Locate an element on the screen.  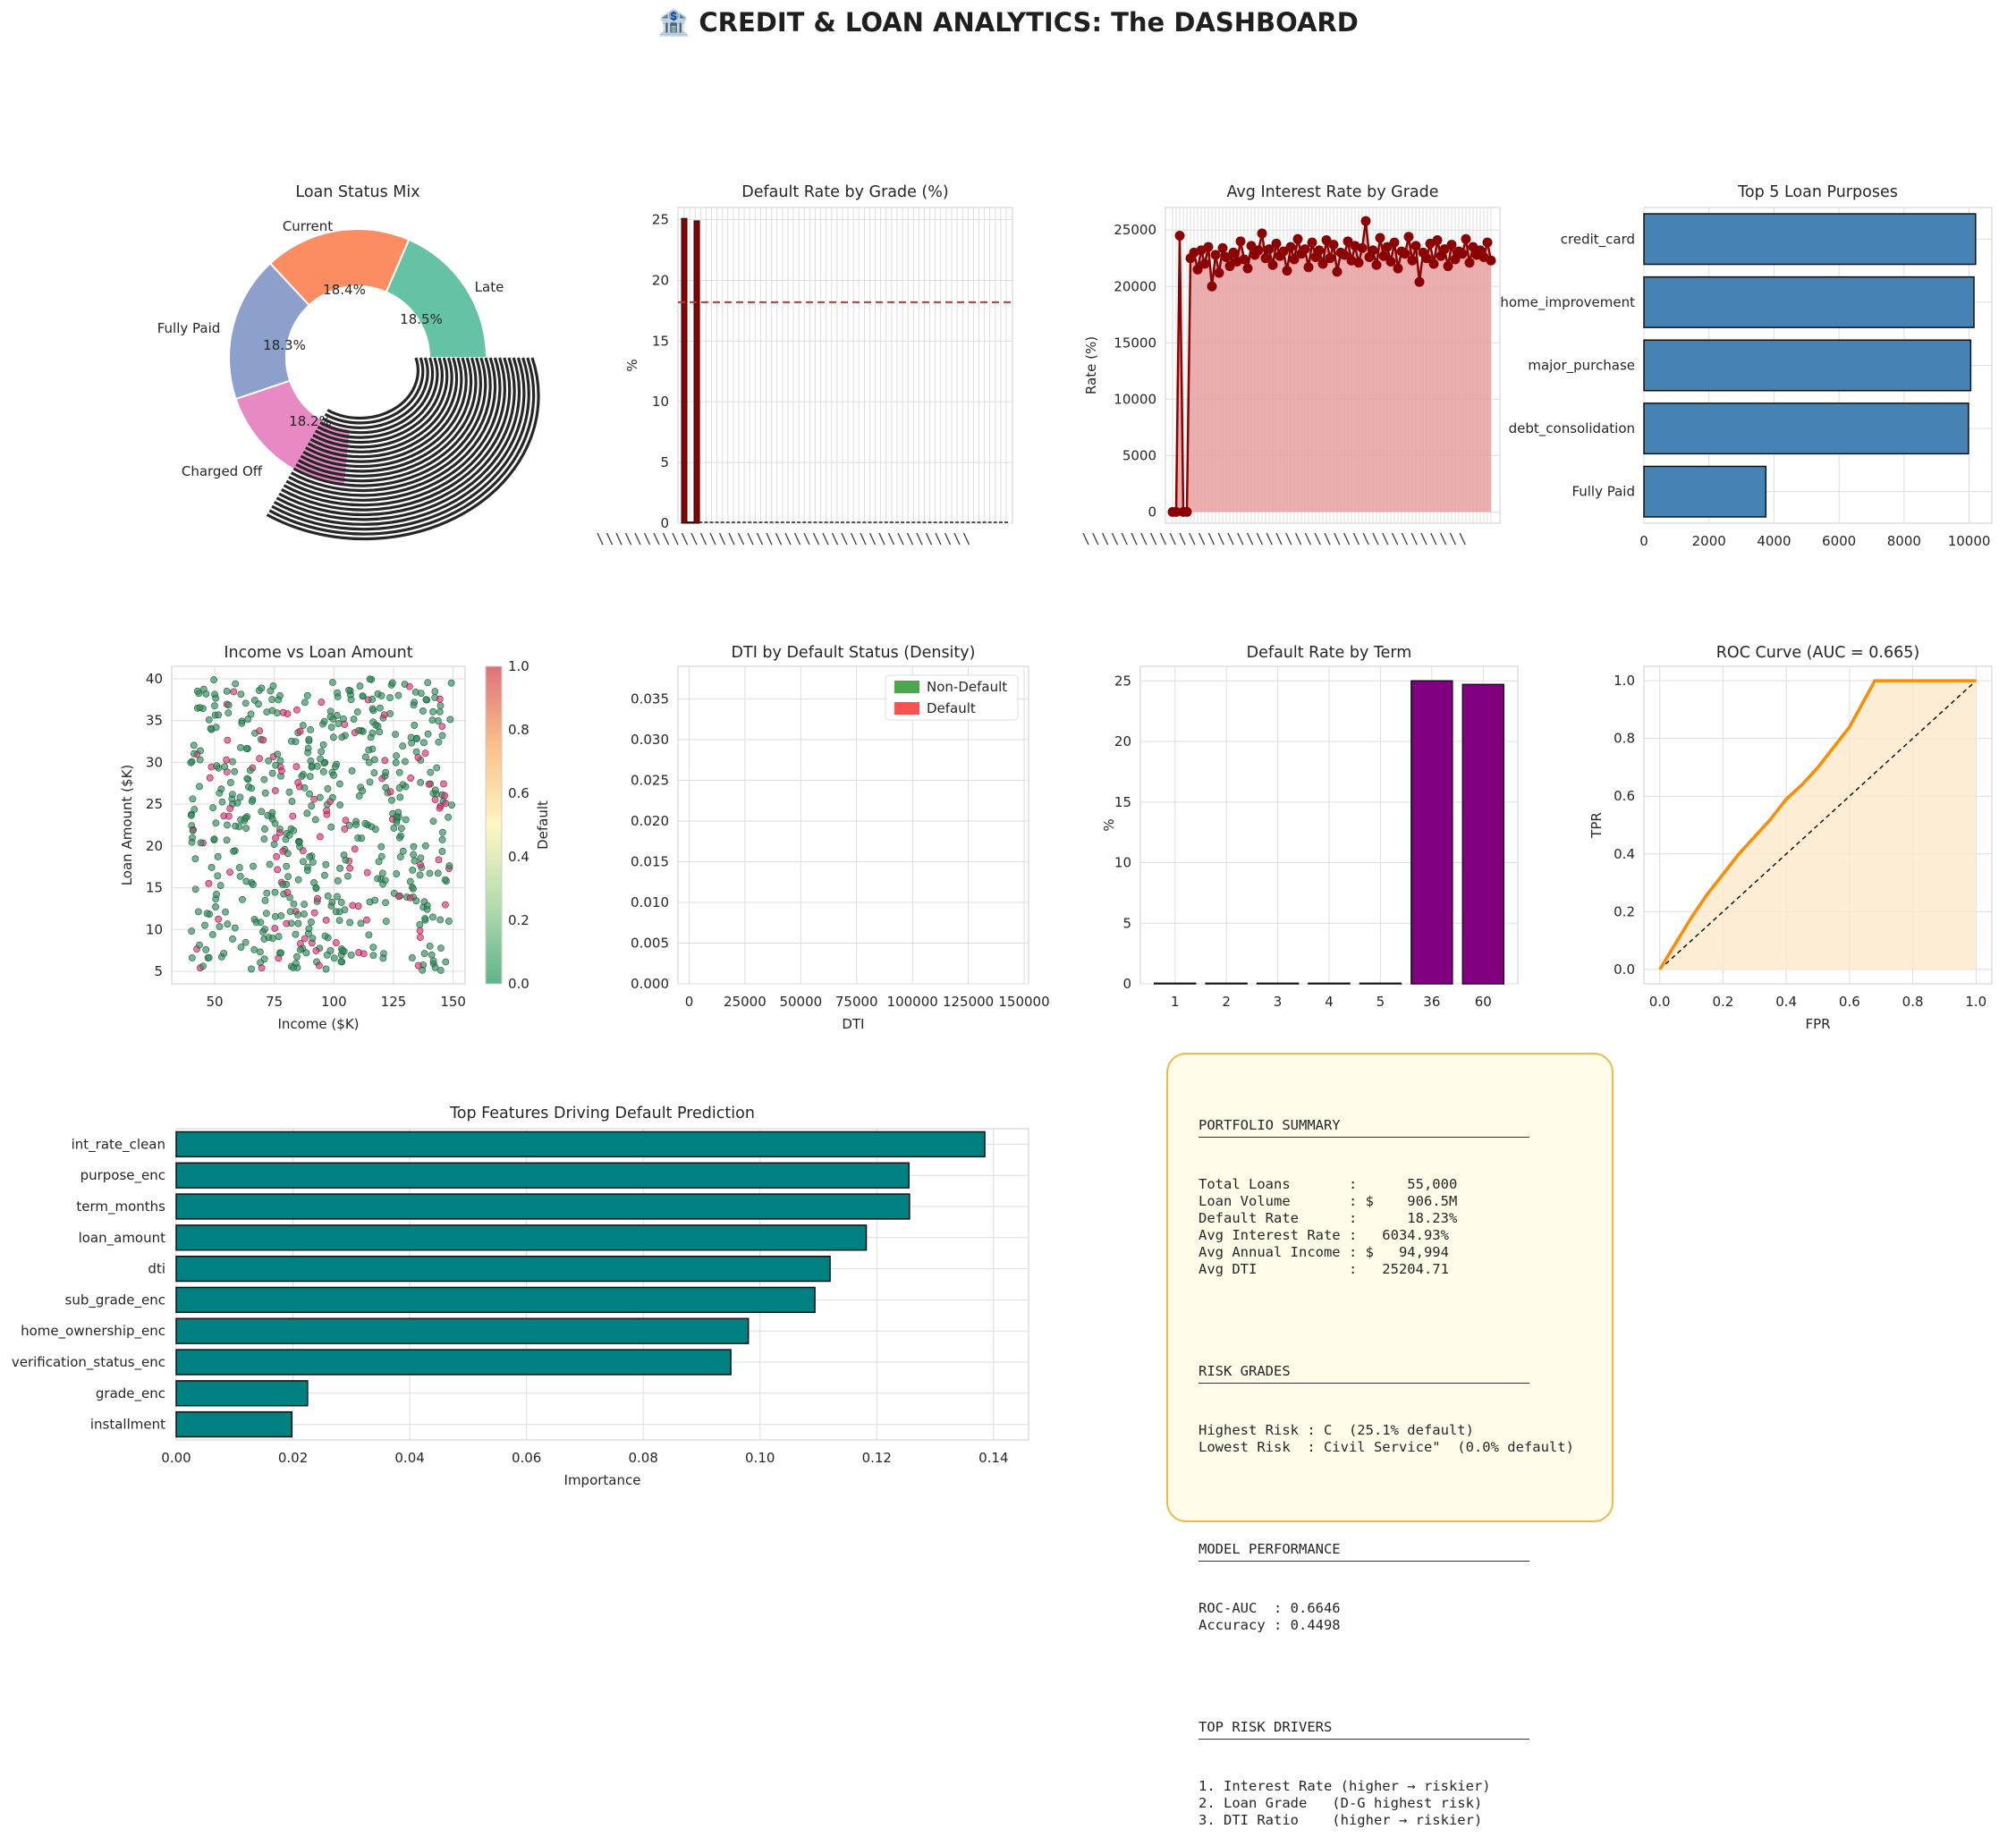
x-tick-label: 75 is located at coordinates (274, 1002).